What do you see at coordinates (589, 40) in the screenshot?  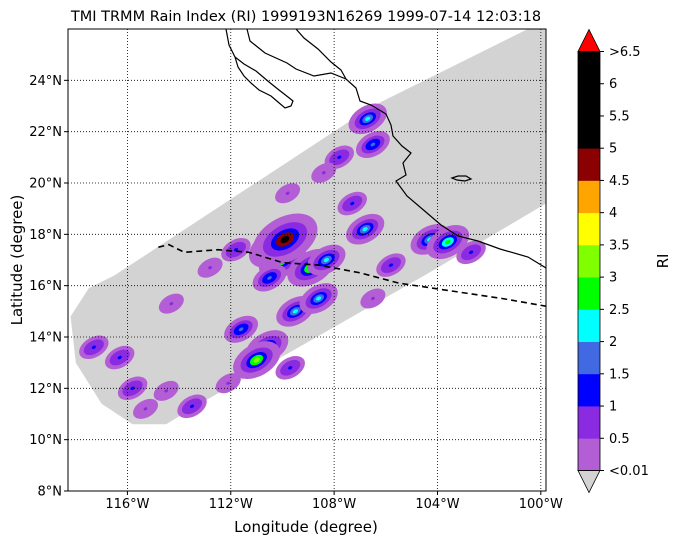 I see `colorbar-over-arrow` at bounding box center [589, 40].